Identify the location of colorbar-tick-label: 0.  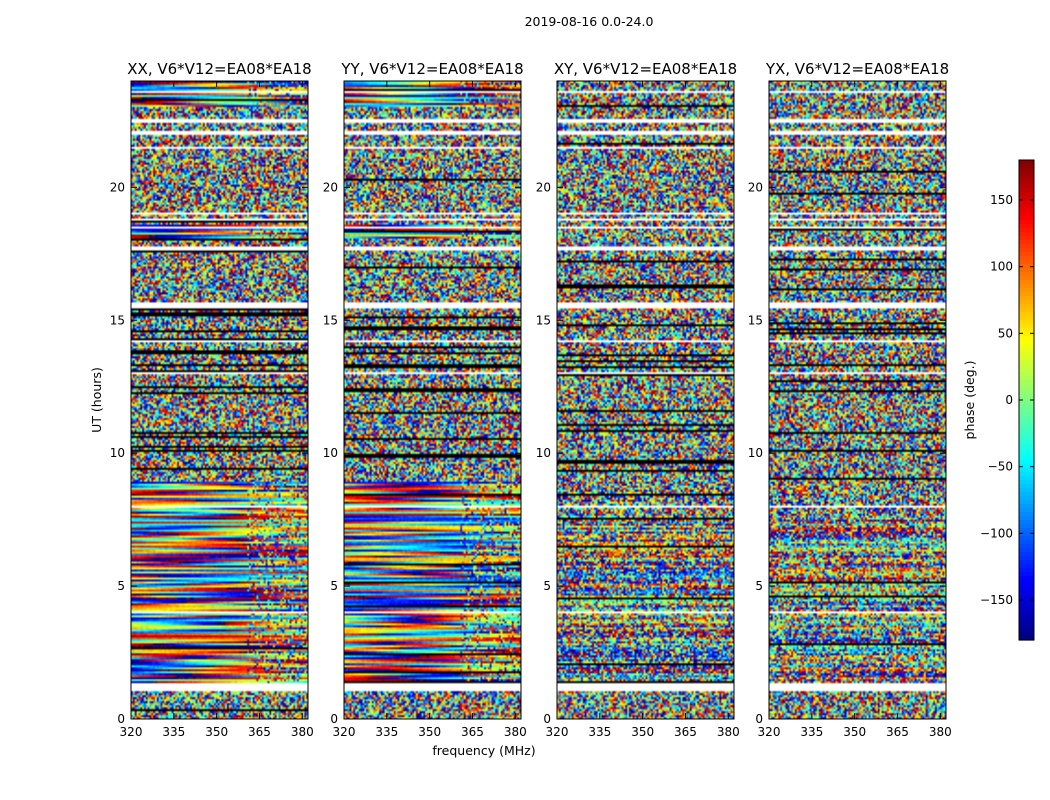
(1009, 400).